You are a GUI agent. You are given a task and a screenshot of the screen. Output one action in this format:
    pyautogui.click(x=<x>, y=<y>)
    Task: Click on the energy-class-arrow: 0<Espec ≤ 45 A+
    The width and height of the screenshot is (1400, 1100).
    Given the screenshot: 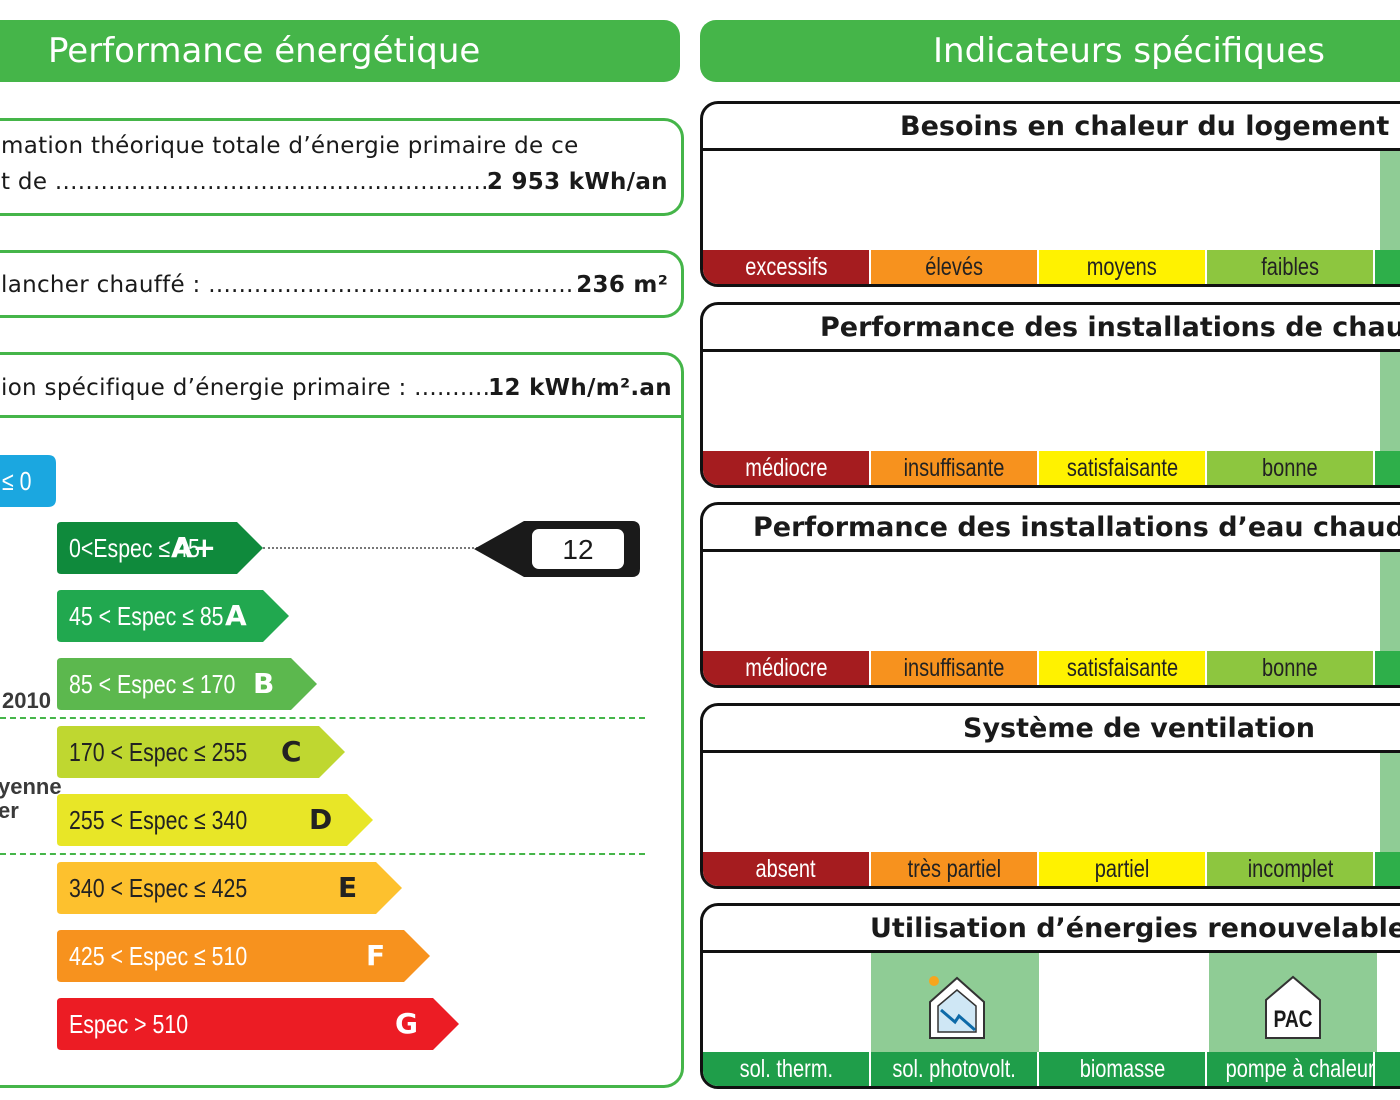 What is the action you would take?
    pyautogui.click(x=160, y=548)
    